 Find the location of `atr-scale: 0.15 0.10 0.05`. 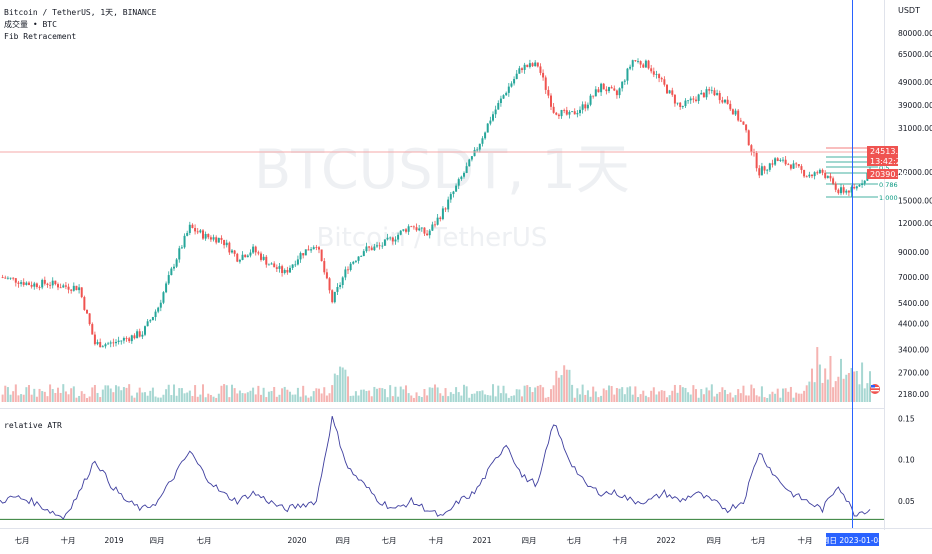

atr-scale: 0.15 0.10 0.05 is located at coordinates (906, 460).